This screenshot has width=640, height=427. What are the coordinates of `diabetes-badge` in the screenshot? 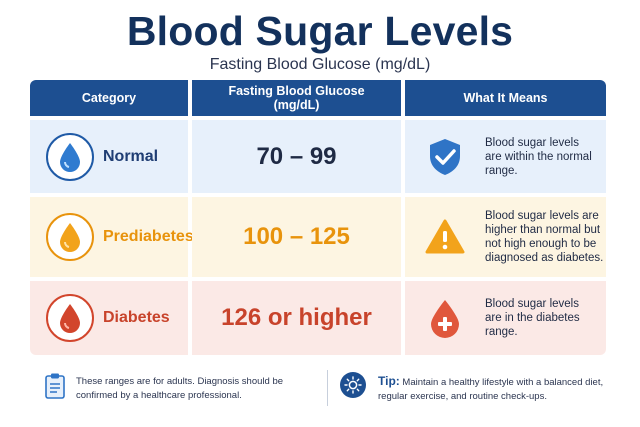 It's located at (70, 318).